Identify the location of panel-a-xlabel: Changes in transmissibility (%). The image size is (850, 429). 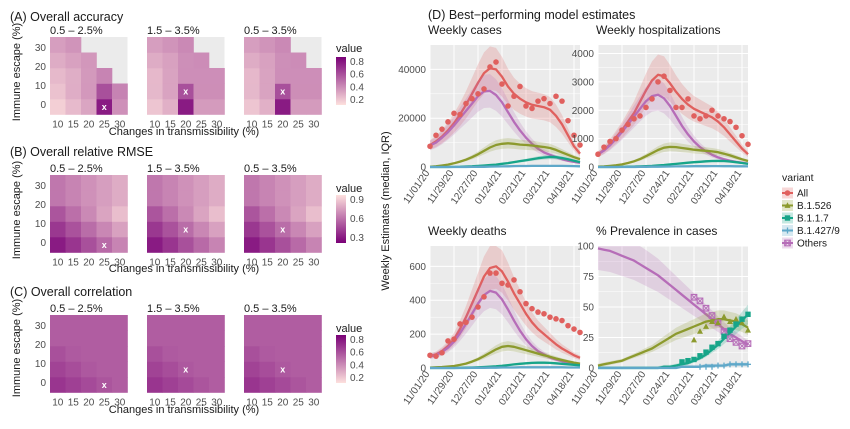
(184, 132).